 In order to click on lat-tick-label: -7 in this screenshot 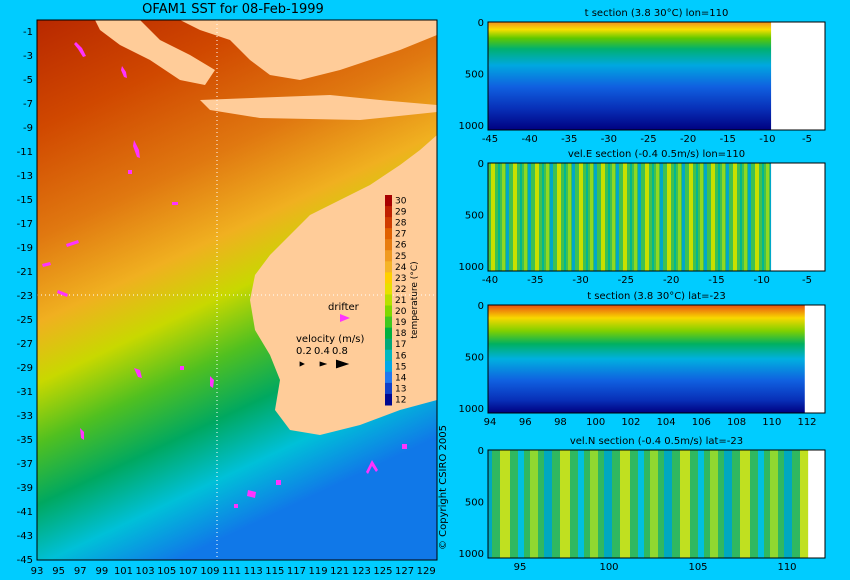, I will do `click(28, 104)`.